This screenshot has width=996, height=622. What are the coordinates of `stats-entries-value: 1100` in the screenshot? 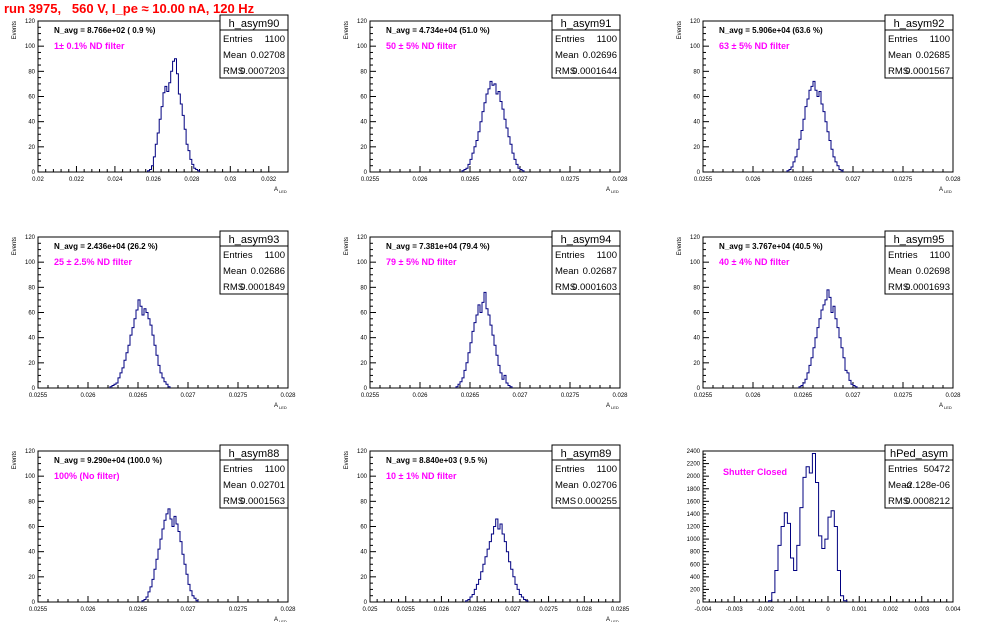 It's located at (940, 255).